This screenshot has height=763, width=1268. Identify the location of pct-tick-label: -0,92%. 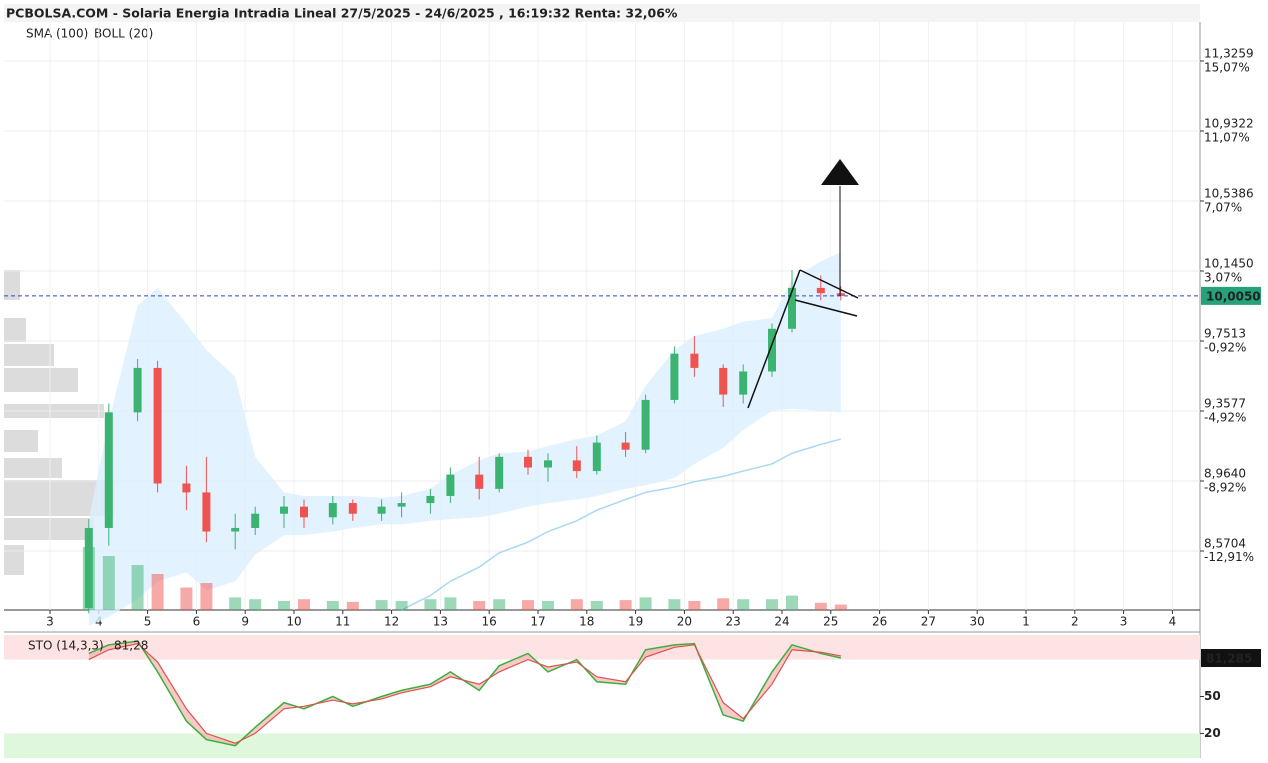
(1225, 347).